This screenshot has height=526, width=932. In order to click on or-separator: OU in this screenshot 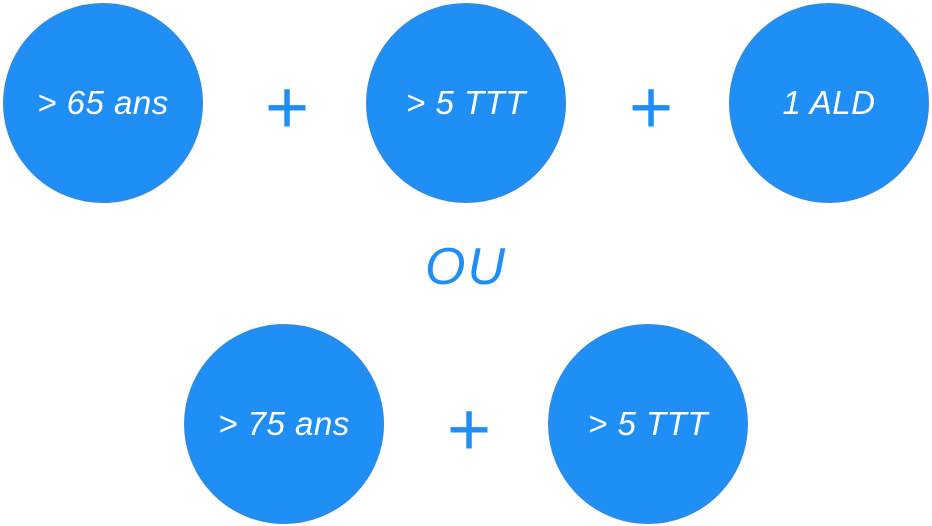, I will do `click(466, 267)`.